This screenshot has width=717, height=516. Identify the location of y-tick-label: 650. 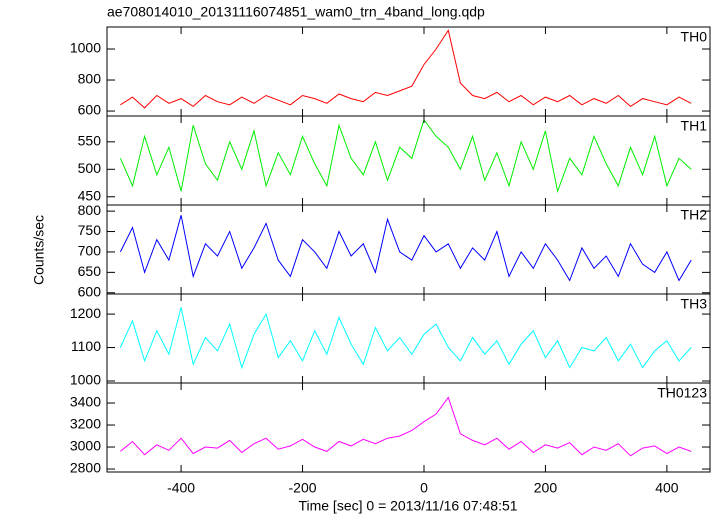
(90, 271).